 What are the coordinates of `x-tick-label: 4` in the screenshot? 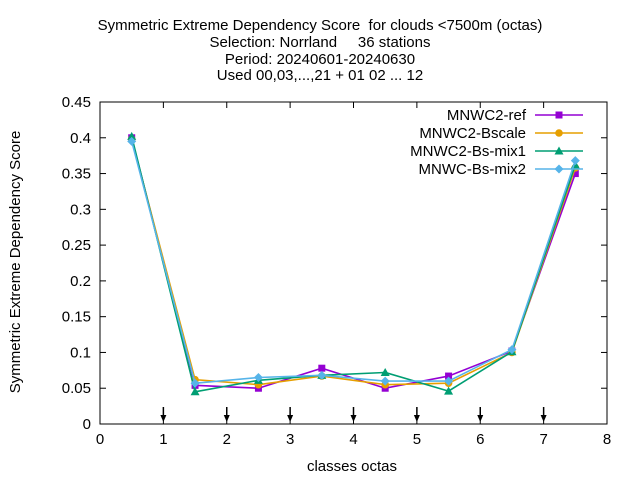 It's located at (353, 439).